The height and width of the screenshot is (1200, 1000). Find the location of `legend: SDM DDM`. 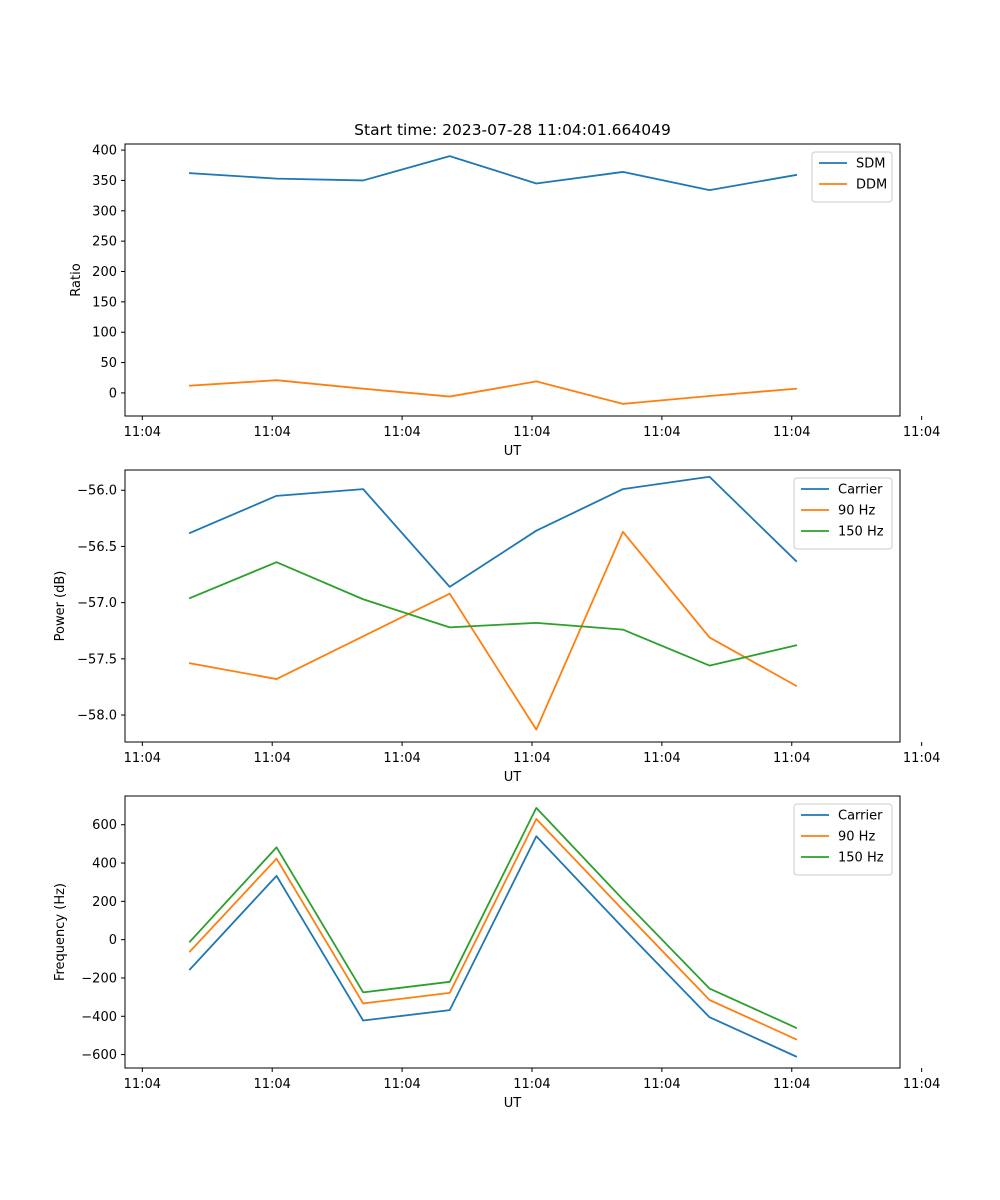

legend: SDM DDM is located at coordinates (852, 177).